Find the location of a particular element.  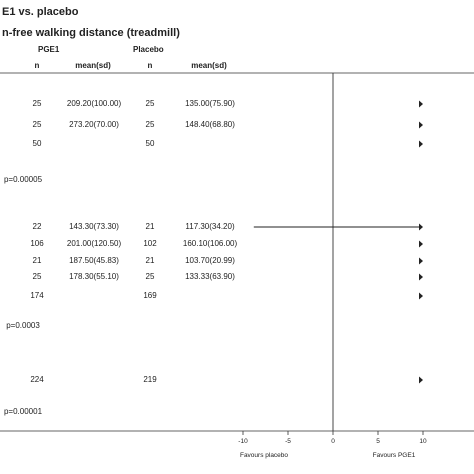

pge1-n-value: 174 is located at coordinates (37, 295).